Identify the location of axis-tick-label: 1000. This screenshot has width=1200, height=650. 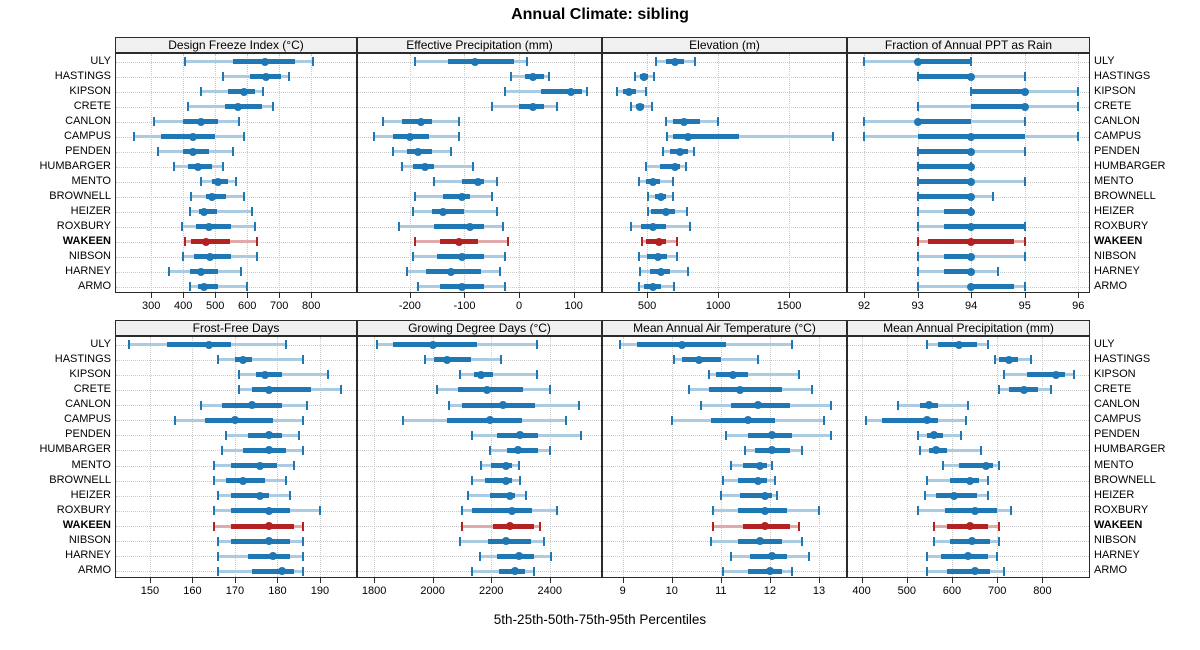
(718, 306).